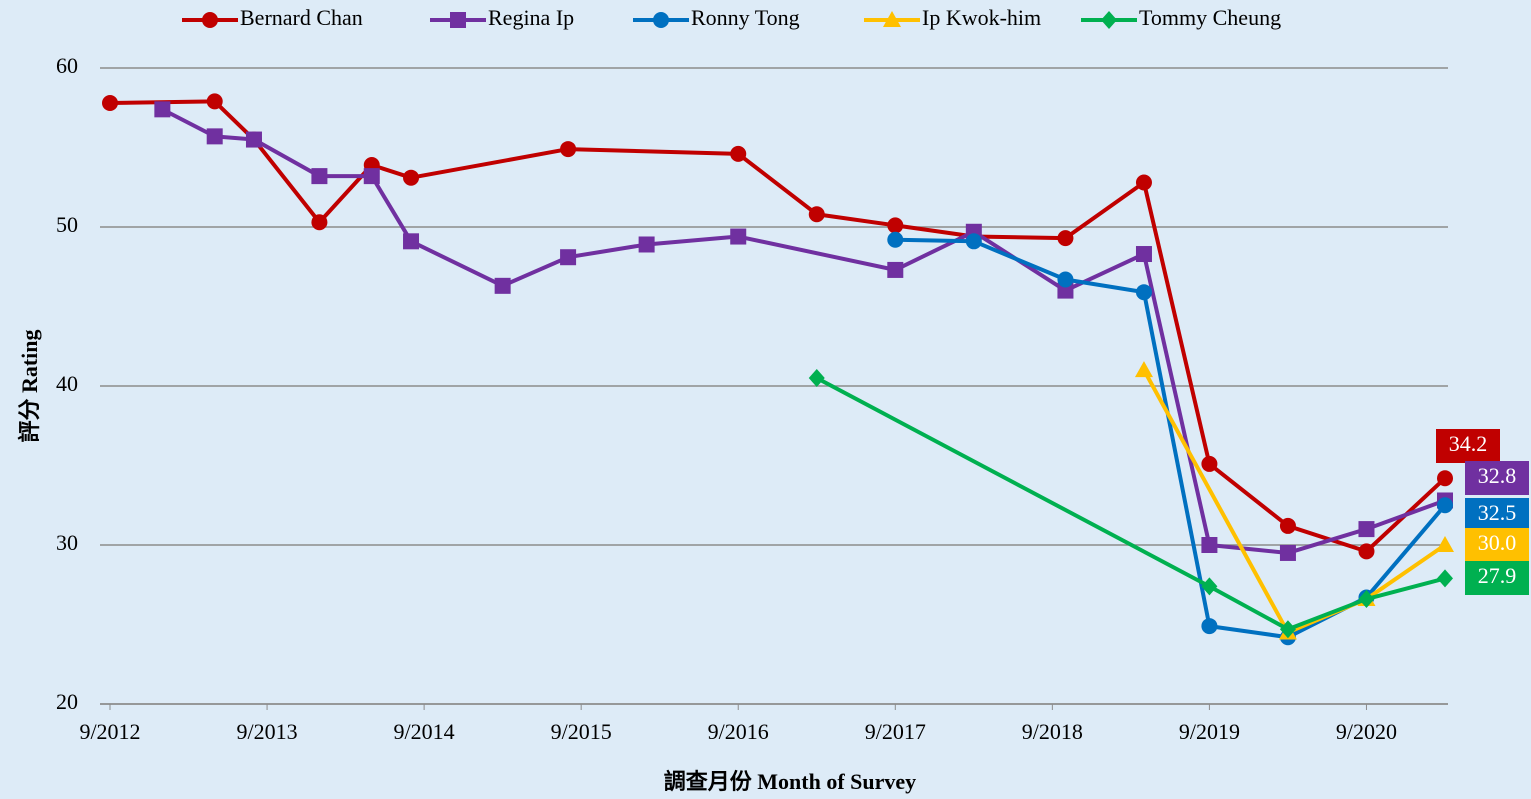 The width and height of the screenshot is (1531, 799). Describe the element at coordinates (790, 781) in the screenshot. I see `x-axis-title: 調查月份 Month of Survey` at that location.